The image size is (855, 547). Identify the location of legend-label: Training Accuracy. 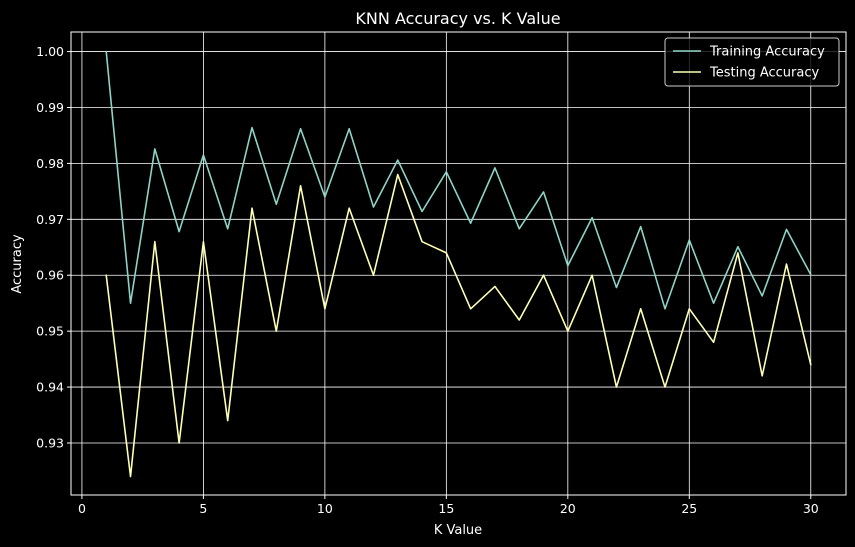
(767, 52).